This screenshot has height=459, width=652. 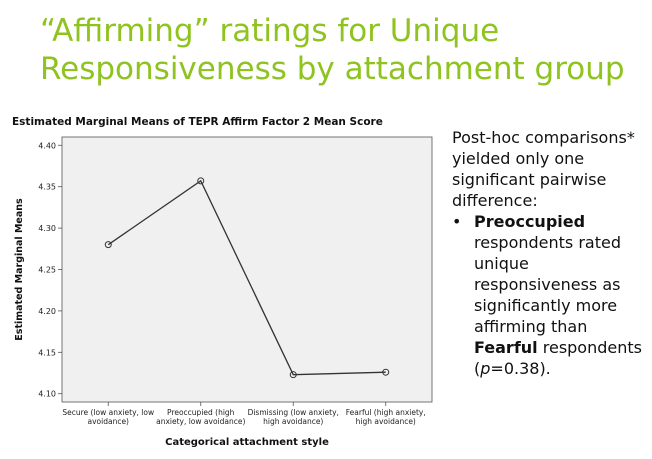 What do you see at coordinates (47, 187) in the screenshot?
I see `y-tick-label: 4.35` at bounding box center [47, 187].